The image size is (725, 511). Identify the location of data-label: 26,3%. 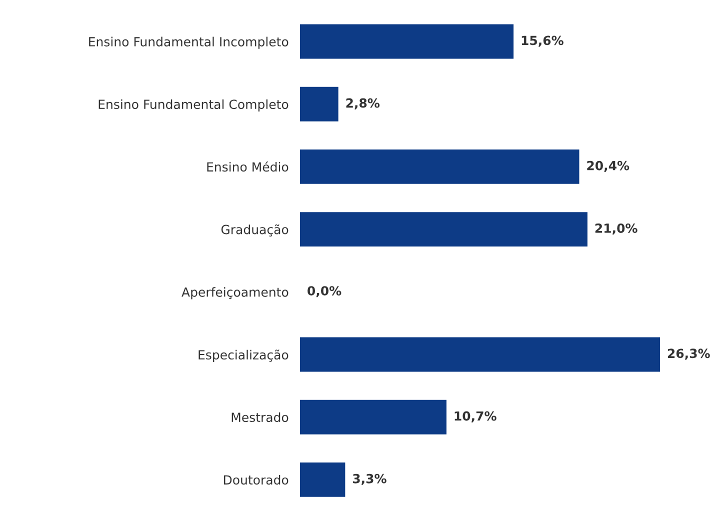
(689, 354).